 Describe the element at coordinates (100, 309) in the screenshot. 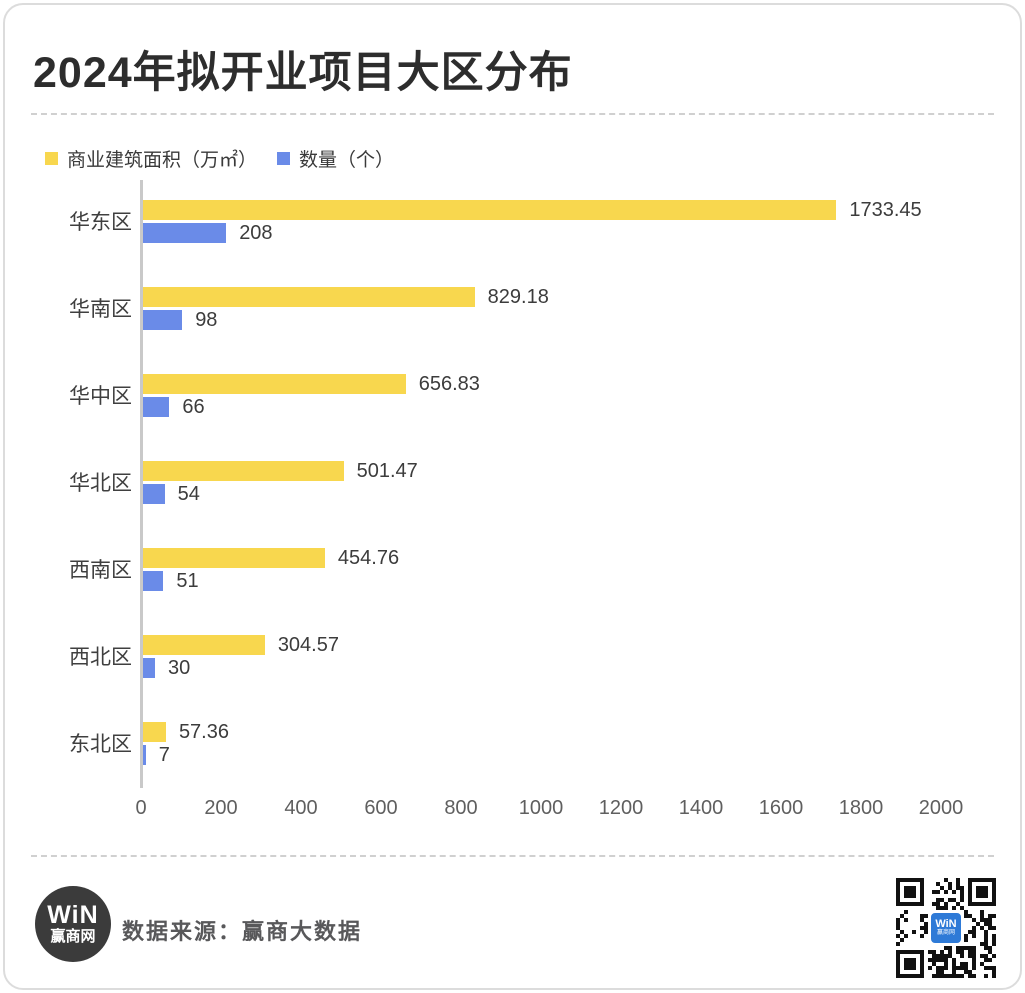

I see `category-label: 华南区` at that location.